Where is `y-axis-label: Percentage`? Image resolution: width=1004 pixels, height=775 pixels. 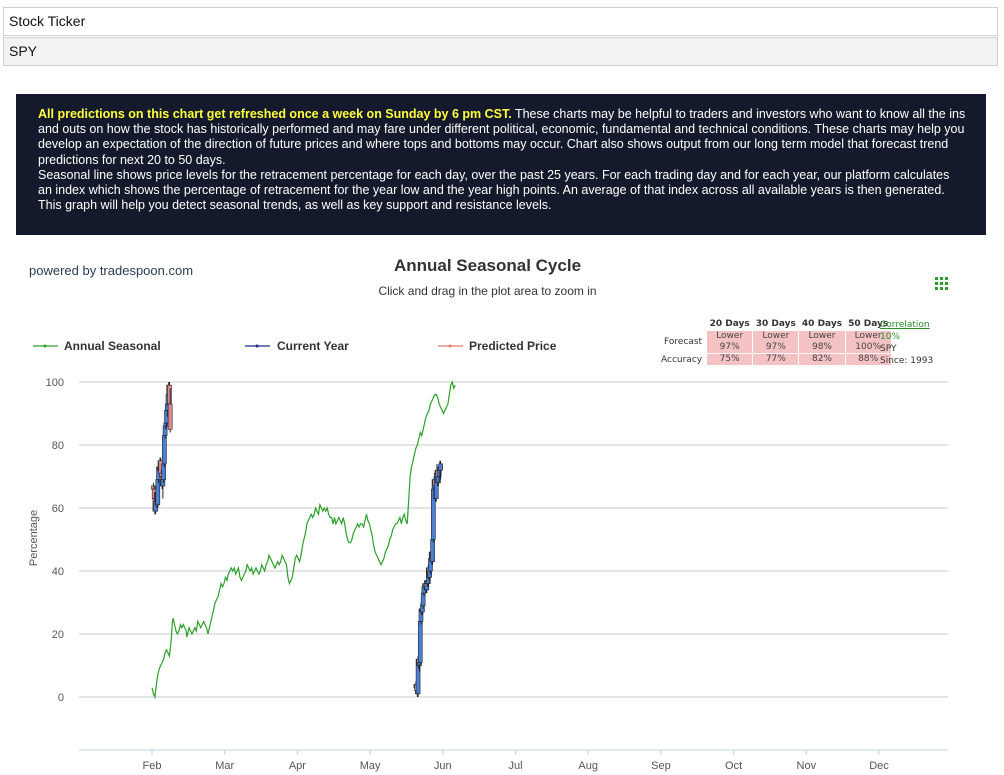
y-axis-label: Percentage is located at coordinates (34, 538).